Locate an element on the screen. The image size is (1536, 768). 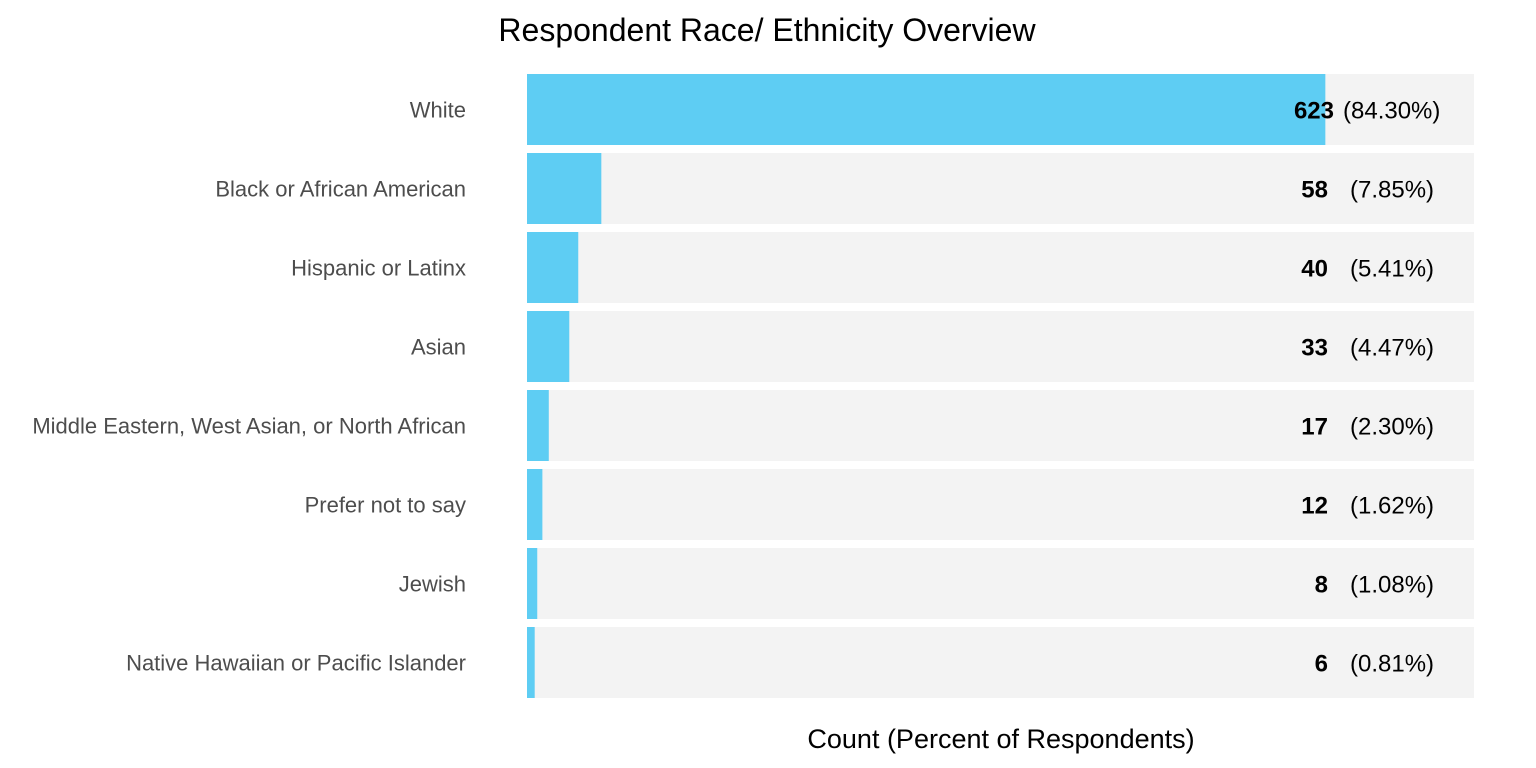
category-label: Asian is located at coordinates (438, 347).